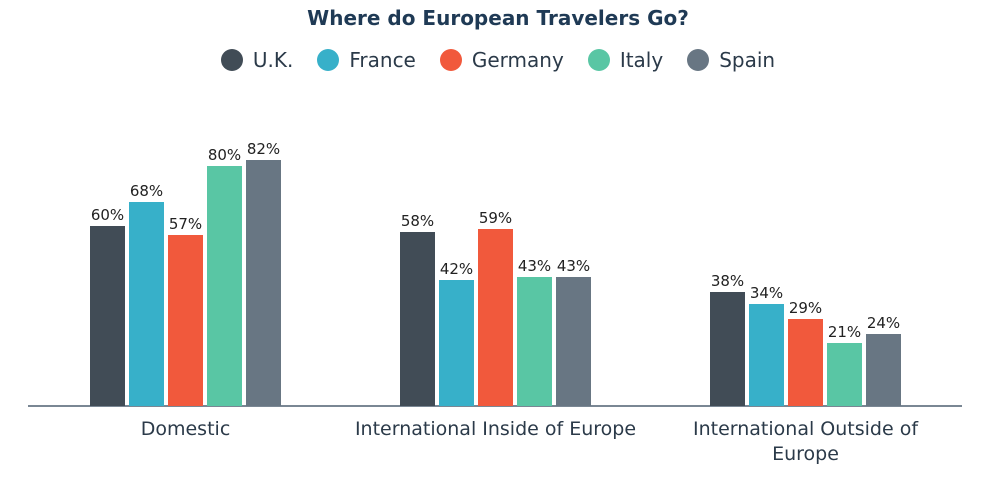  Describe the element at coordinates (273, 60) in the screenshot. I see `legend-label: U.K.` at that location.